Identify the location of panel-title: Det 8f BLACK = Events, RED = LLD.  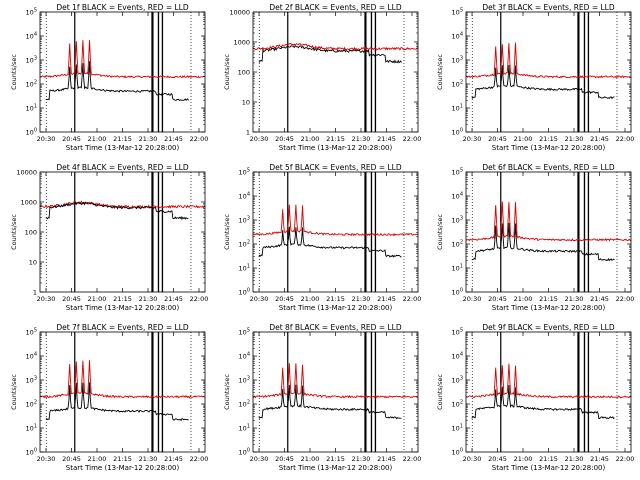
(335, 327).